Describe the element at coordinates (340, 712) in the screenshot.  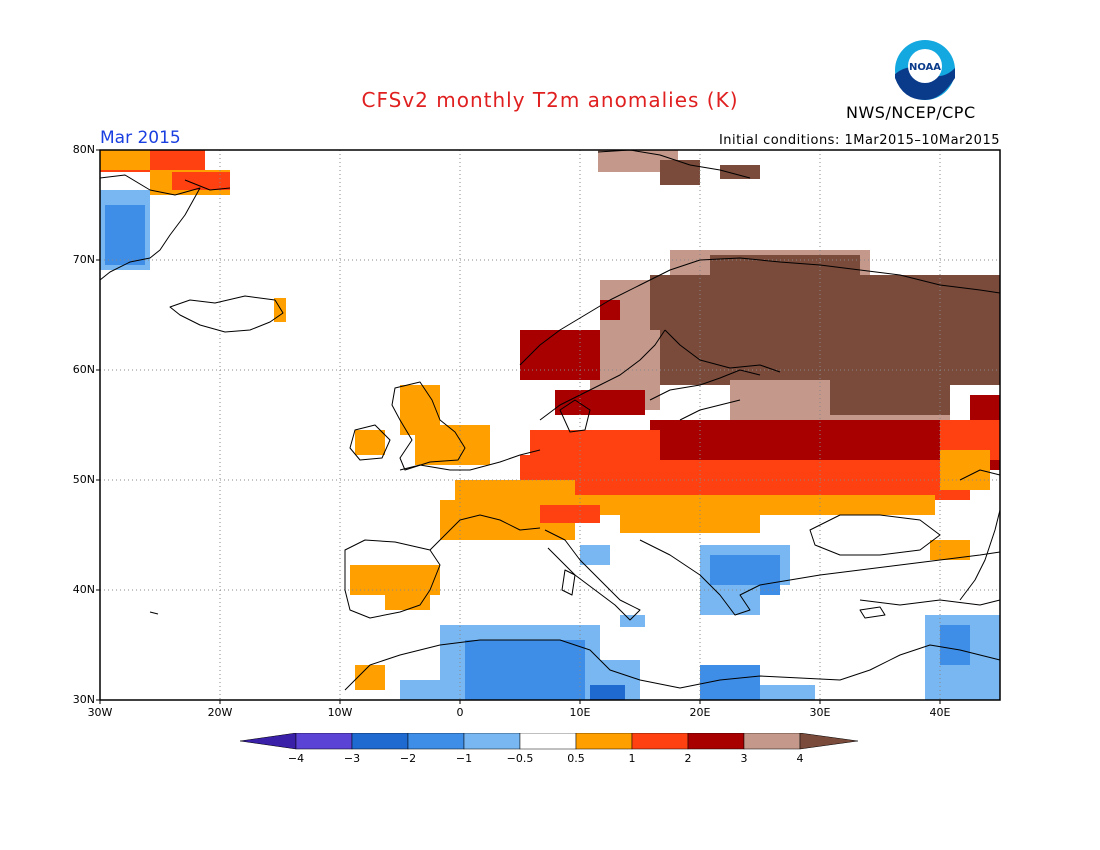
I see `lon-label-10w: 10W` at that location.